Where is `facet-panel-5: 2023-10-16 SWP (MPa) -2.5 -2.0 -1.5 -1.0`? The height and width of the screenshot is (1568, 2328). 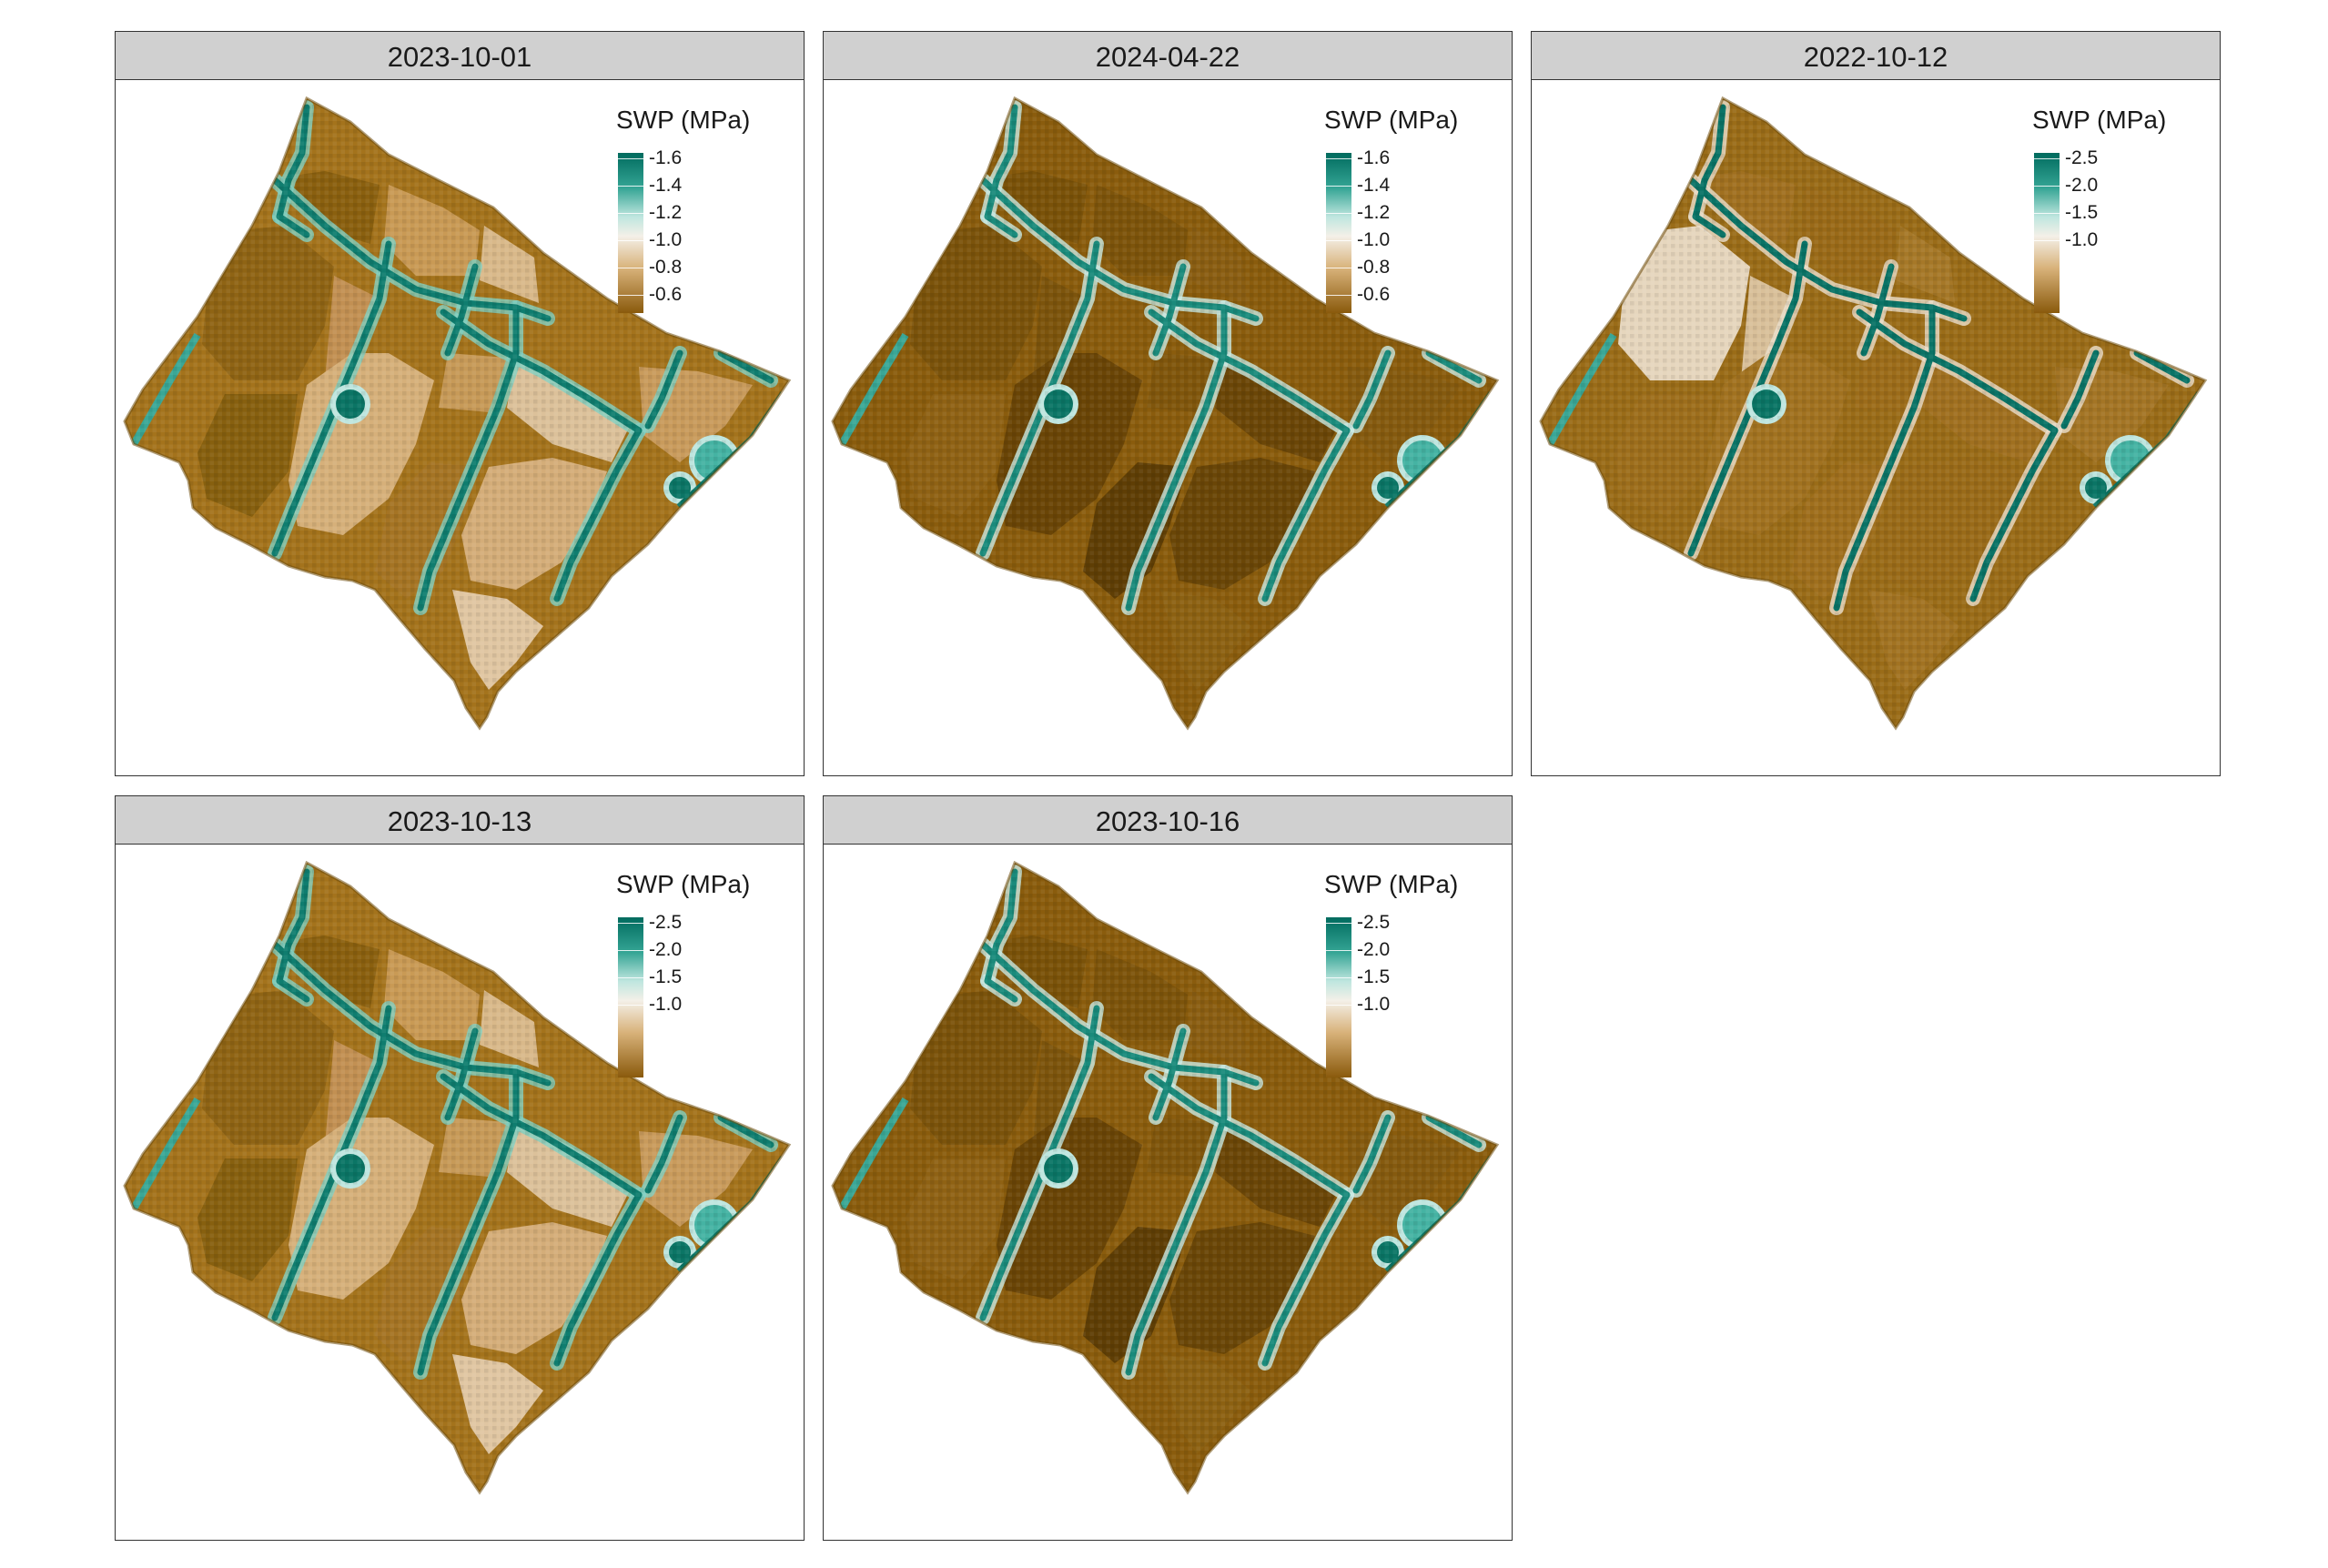
facet-panel-5: 2023-10-16 SWP (MPa) -2.5 -2.0 -1.5 -1.0 is located at coordinates (1168, 1168).